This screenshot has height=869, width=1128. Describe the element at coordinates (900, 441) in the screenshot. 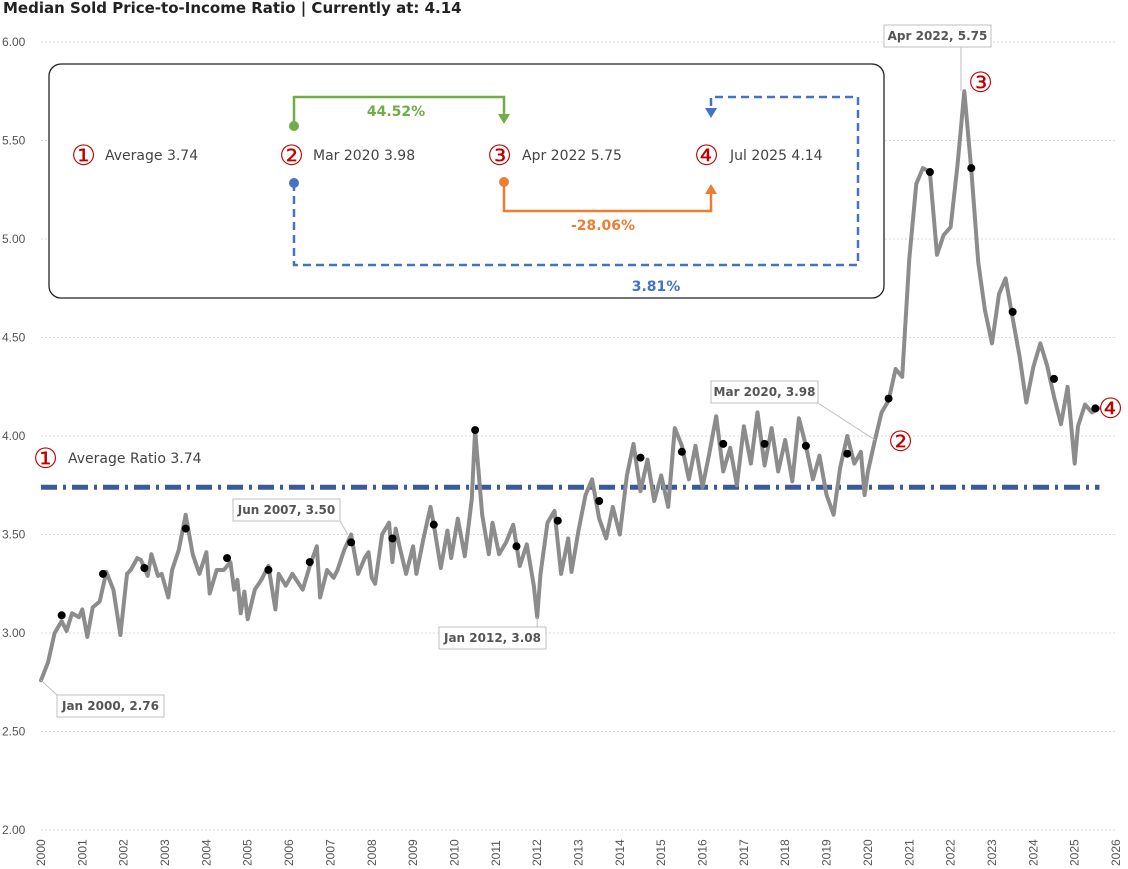

I see `point-2-symbol: ②` at that location.